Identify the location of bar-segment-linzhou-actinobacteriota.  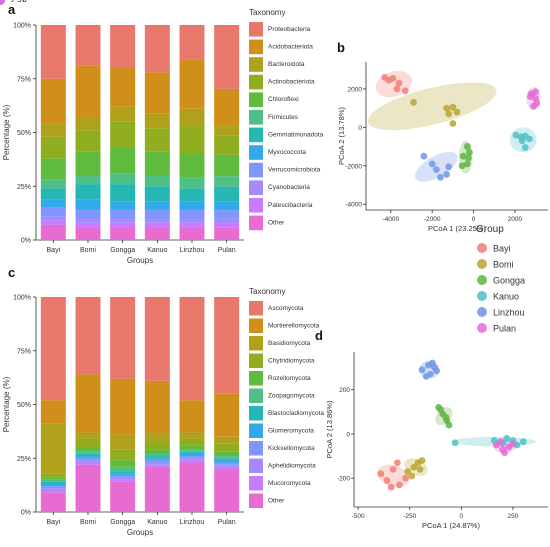
(192, 140).